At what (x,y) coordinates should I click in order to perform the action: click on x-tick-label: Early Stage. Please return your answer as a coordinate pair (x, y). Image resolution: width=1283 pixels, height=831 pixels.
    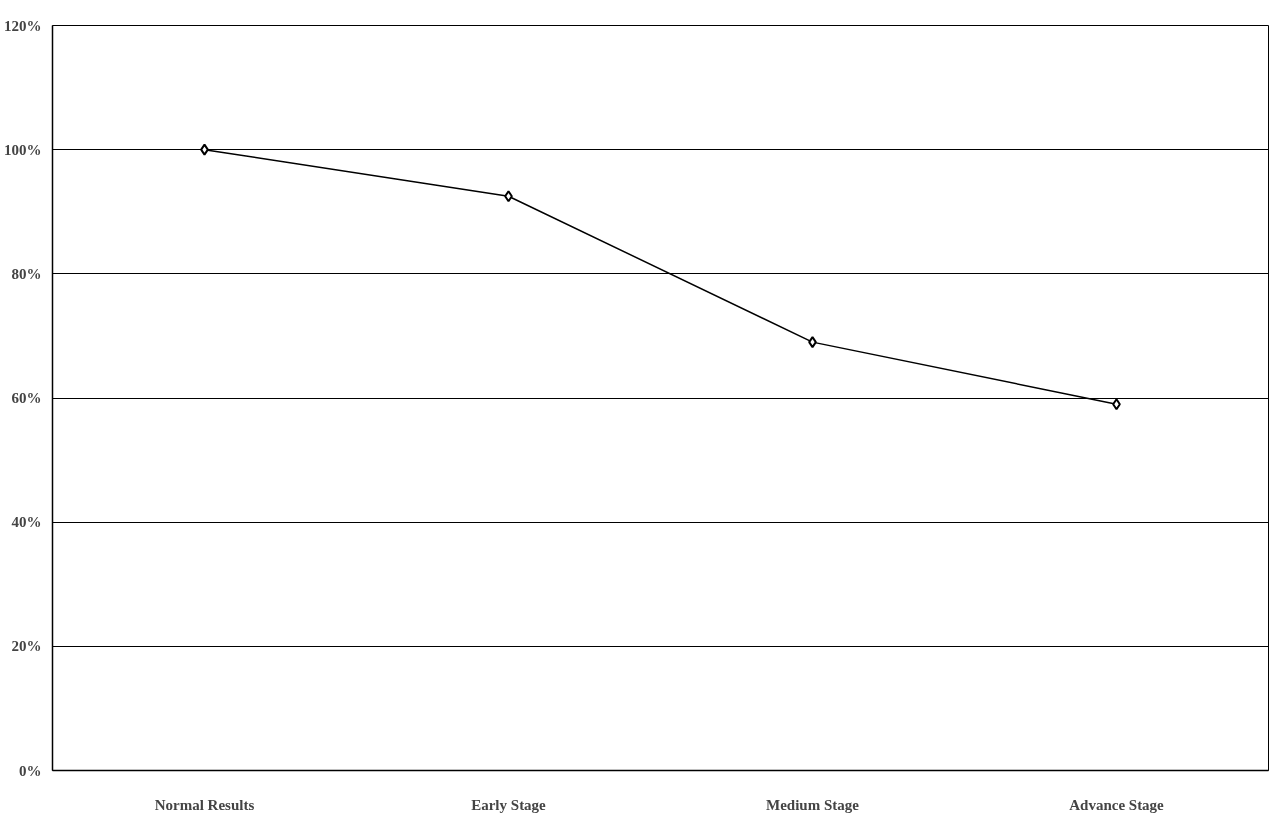
    Looking at the image, I should click on (509, 804).